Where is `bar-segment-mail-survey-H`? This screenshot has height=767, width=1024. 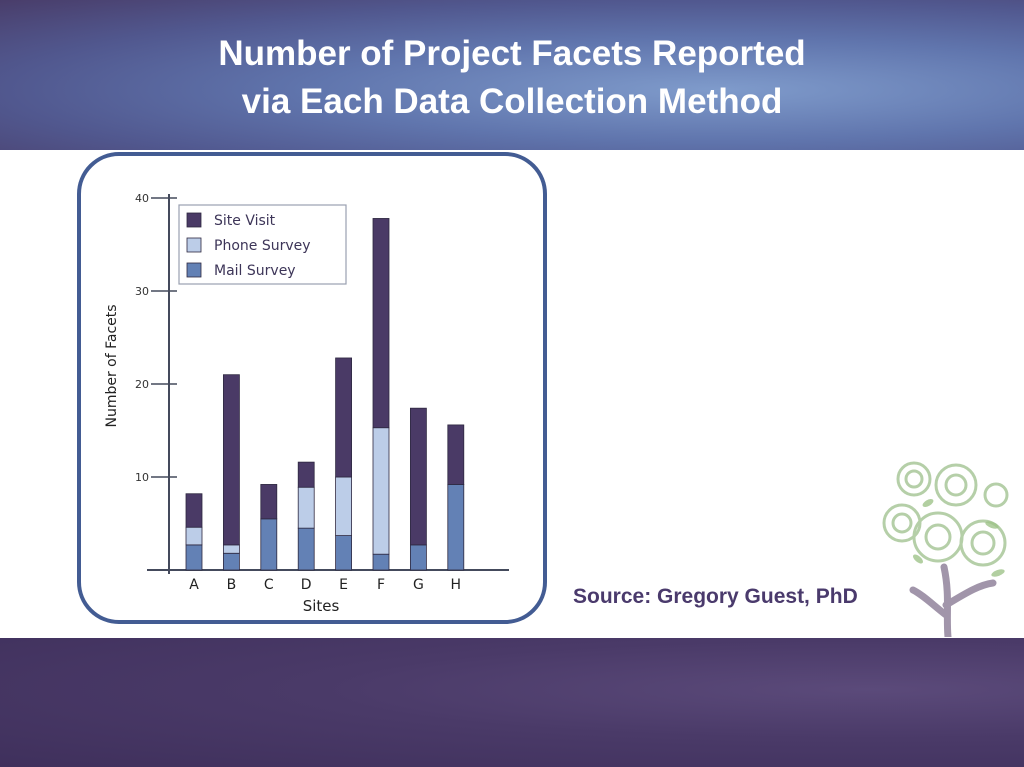
bar-segment-mail-survey-H is located at coordinates (456, 527).